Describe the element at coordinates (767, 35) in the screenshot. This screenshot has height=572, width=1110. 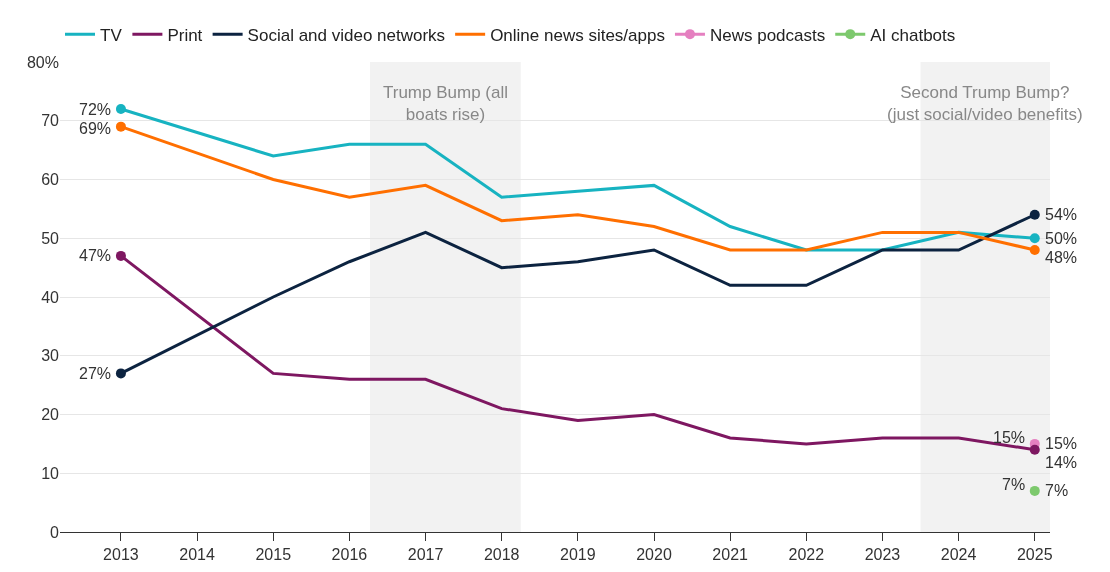
I see `legend-label: News podcasts` at that location.